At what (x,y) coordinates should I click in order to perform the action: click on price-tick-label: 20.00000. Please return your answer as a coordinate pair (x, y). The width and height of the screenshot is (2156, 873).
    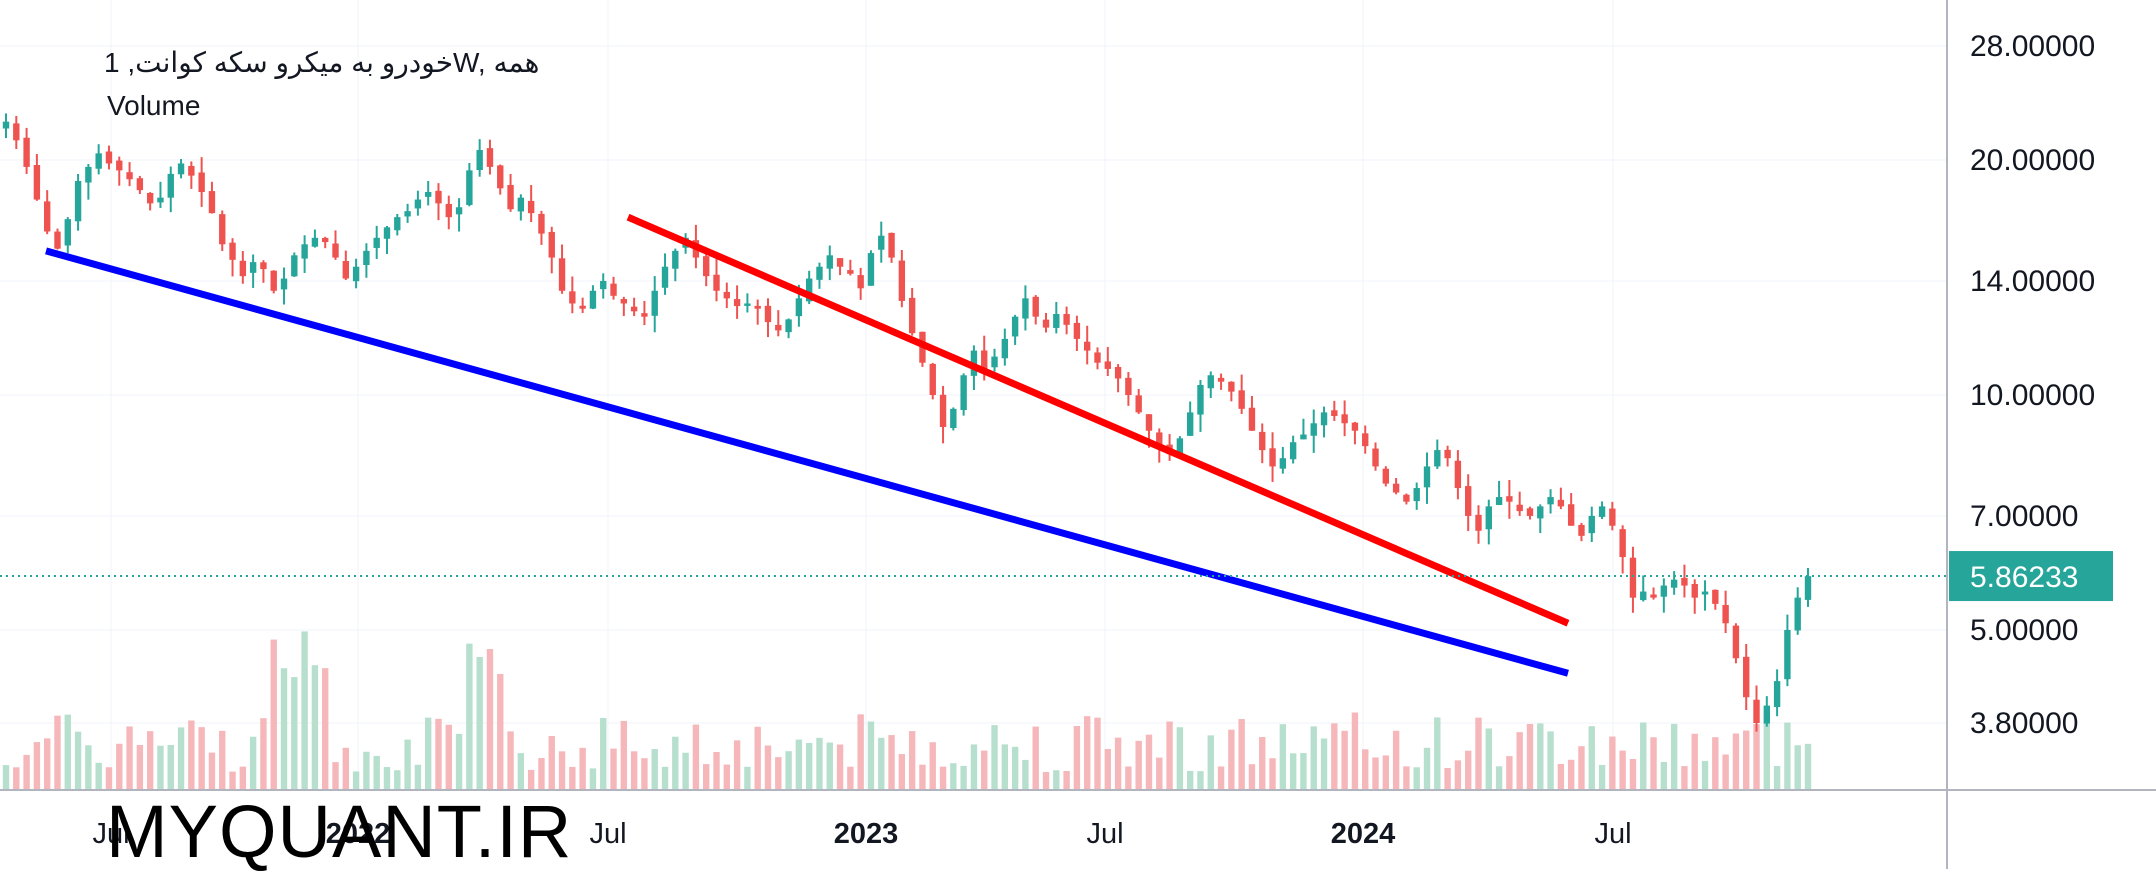
    Looking at the image, I should click on (2032, 160).